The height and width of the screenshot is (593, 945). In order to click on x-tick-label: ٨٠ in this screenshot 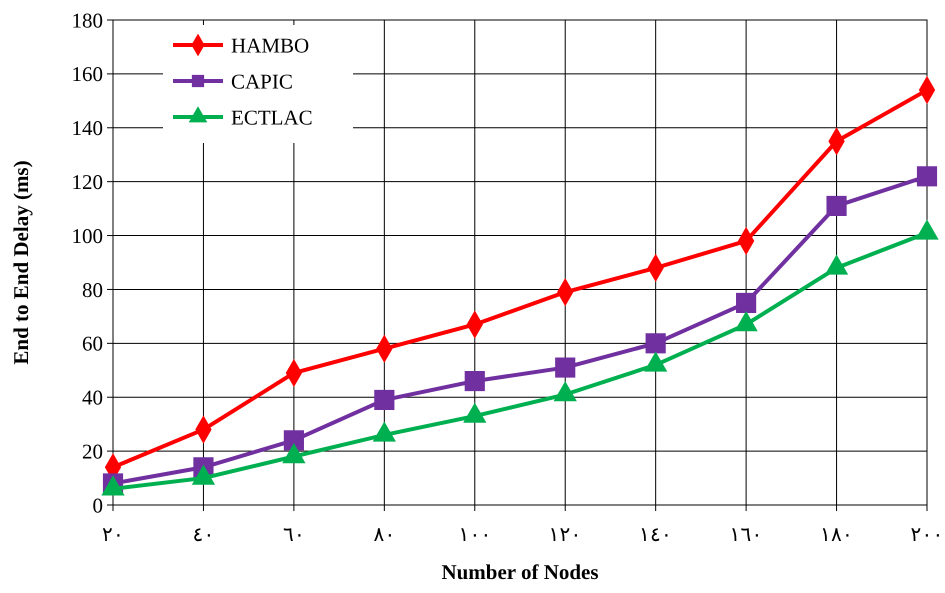, I will do `click(384, 535)`.